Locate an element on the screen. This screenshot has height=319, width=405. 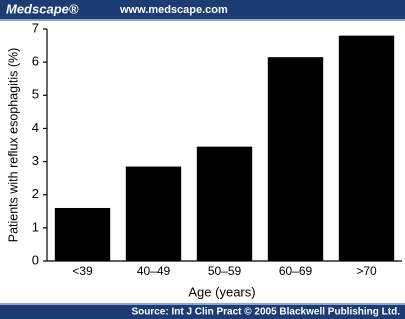
x-tick-label: <39 is located at coordinates (82, 271).